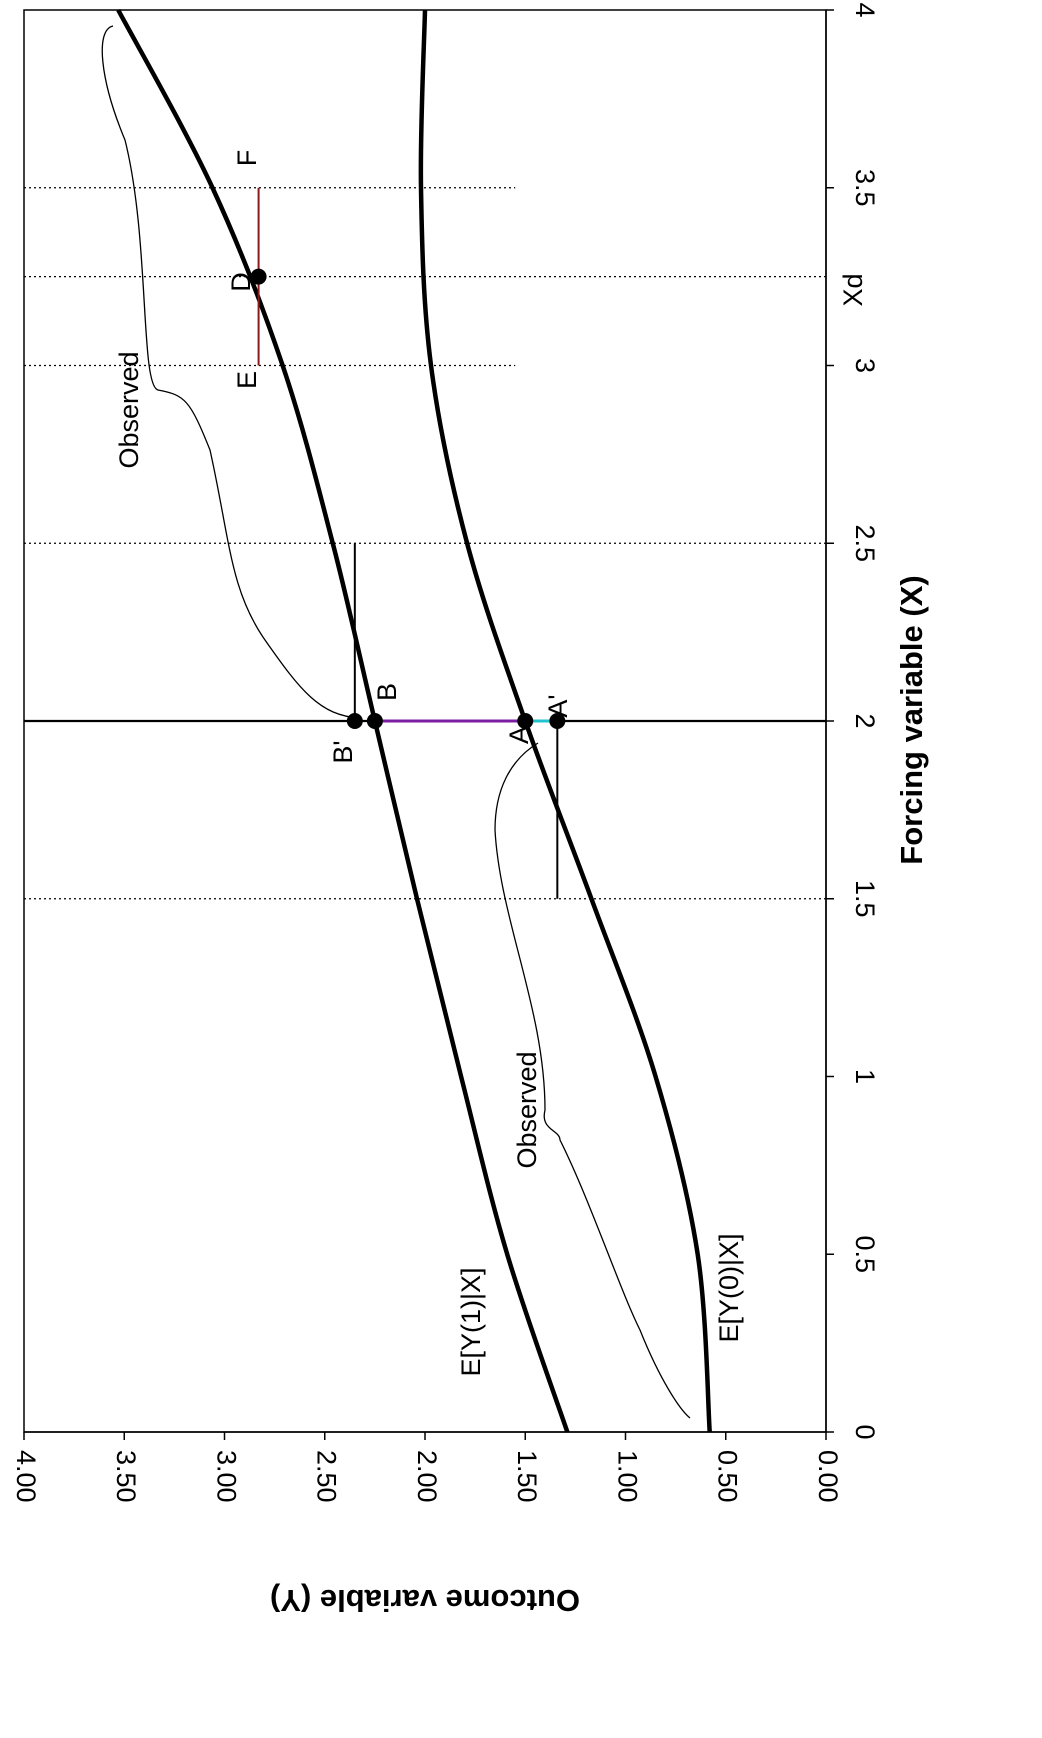 The width and height of the screenshot is (1042, 1738). I want to click on x-axis: 0 0.5 1 1.5 2 2.5 3 3.5 4, so click(852, 721).